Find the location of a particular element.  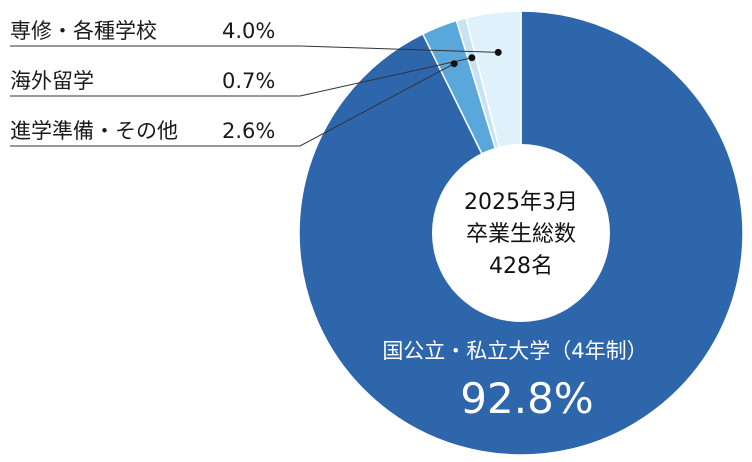

leader-ryugaku-dot is located at coordinates (472, 58).